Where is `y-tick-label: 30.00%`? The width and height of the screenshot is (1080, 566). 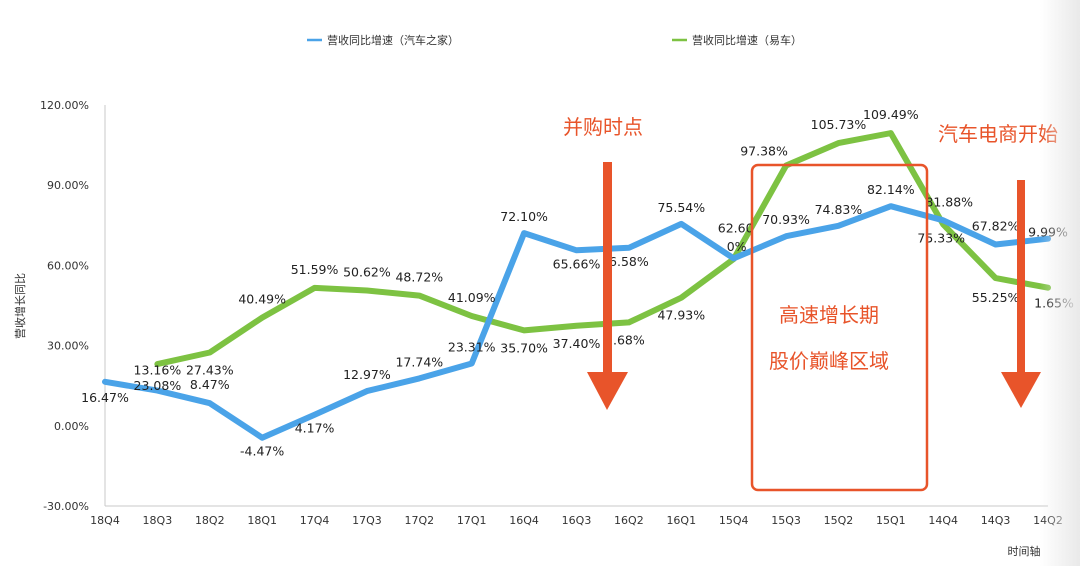
y-tick-label: 30.00% is located at coordinates (68, 346).